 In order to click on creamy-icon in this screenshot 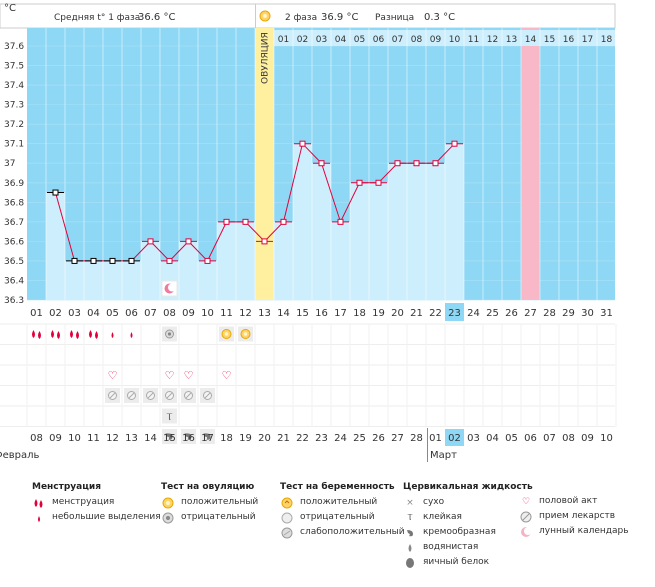, I will do `click(207, 436)`.